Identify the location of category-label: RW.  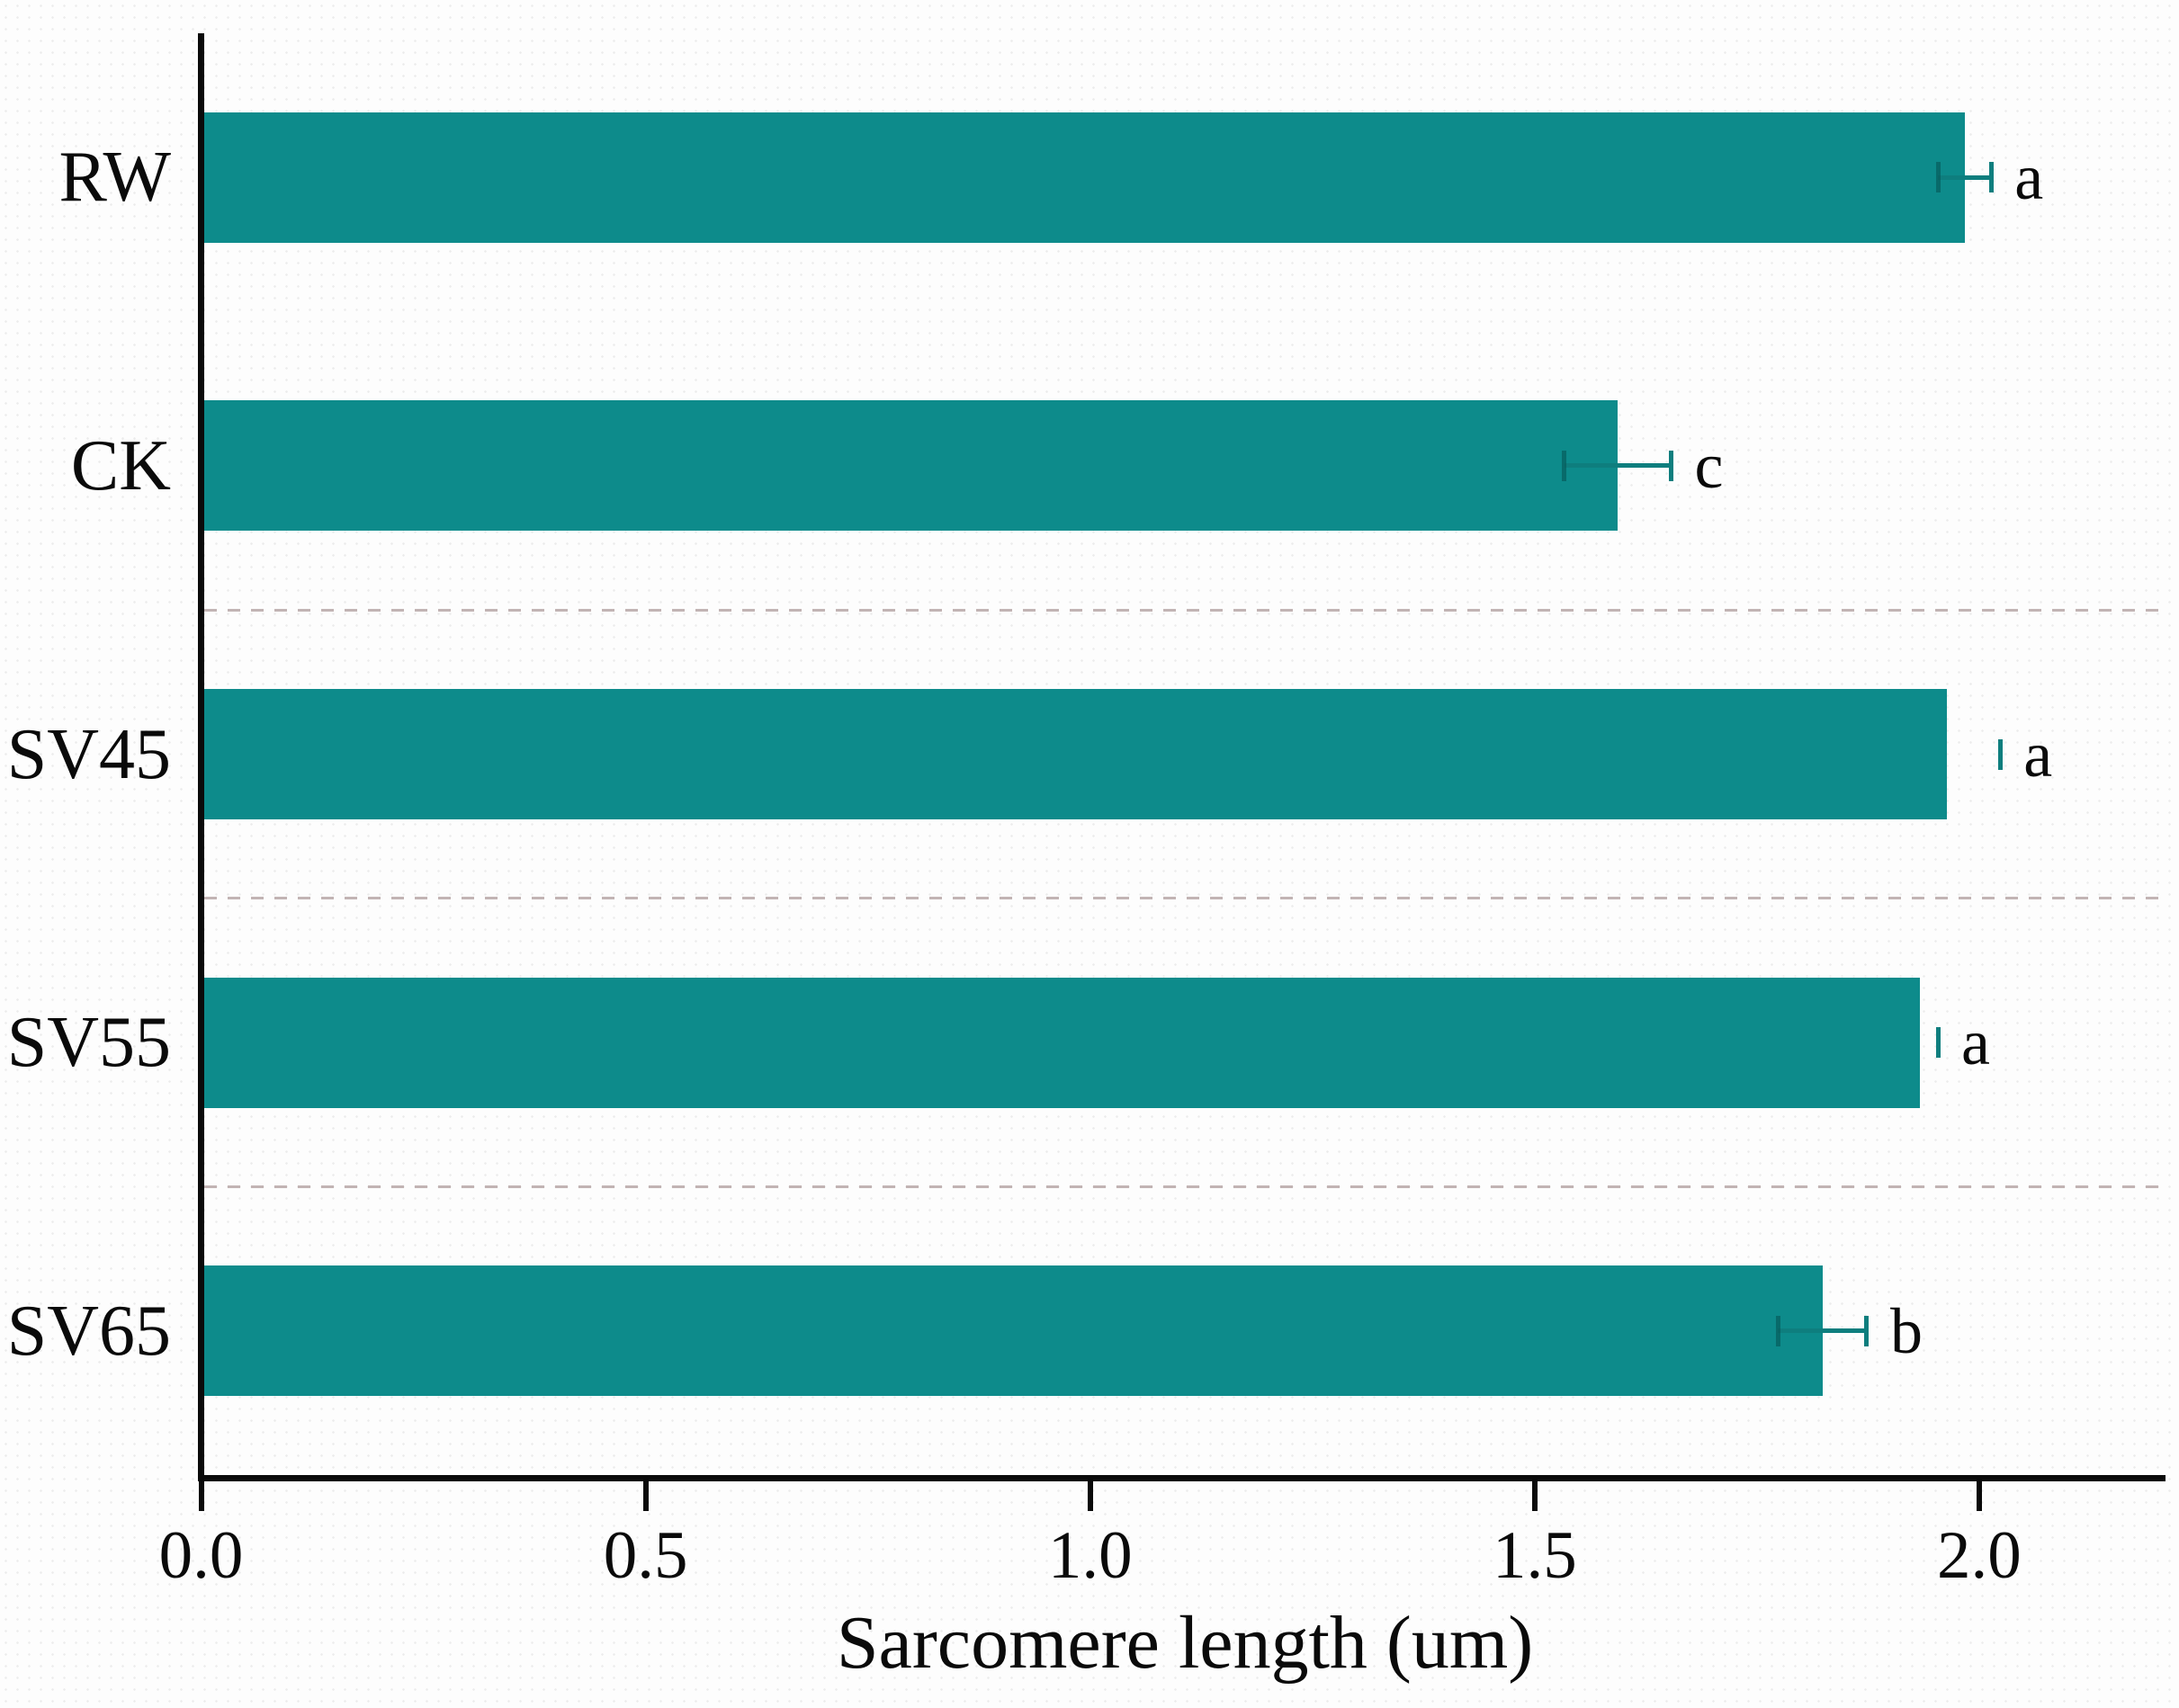
(114, 178).